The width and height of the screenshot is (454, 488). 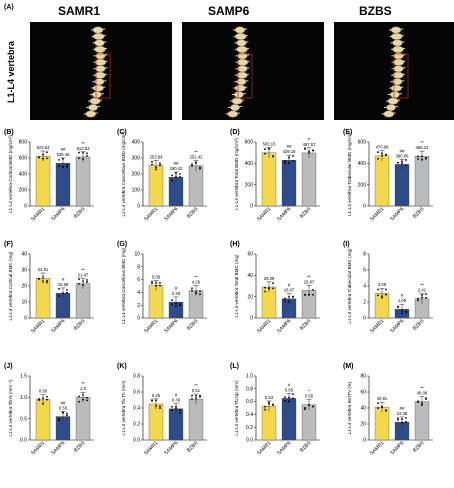 What do you see at coordinates (63, 184) in the screenshot?
I see `bar-samp6` at bounding box center [63, 184].